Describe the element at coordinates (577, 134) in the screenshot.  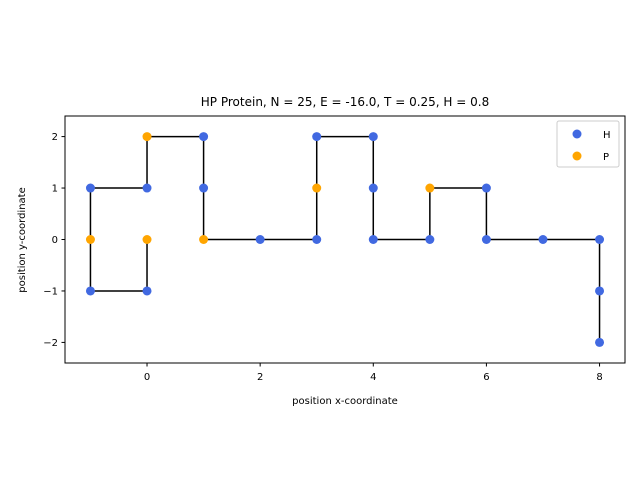
I see `legend-marker-h` at that location.